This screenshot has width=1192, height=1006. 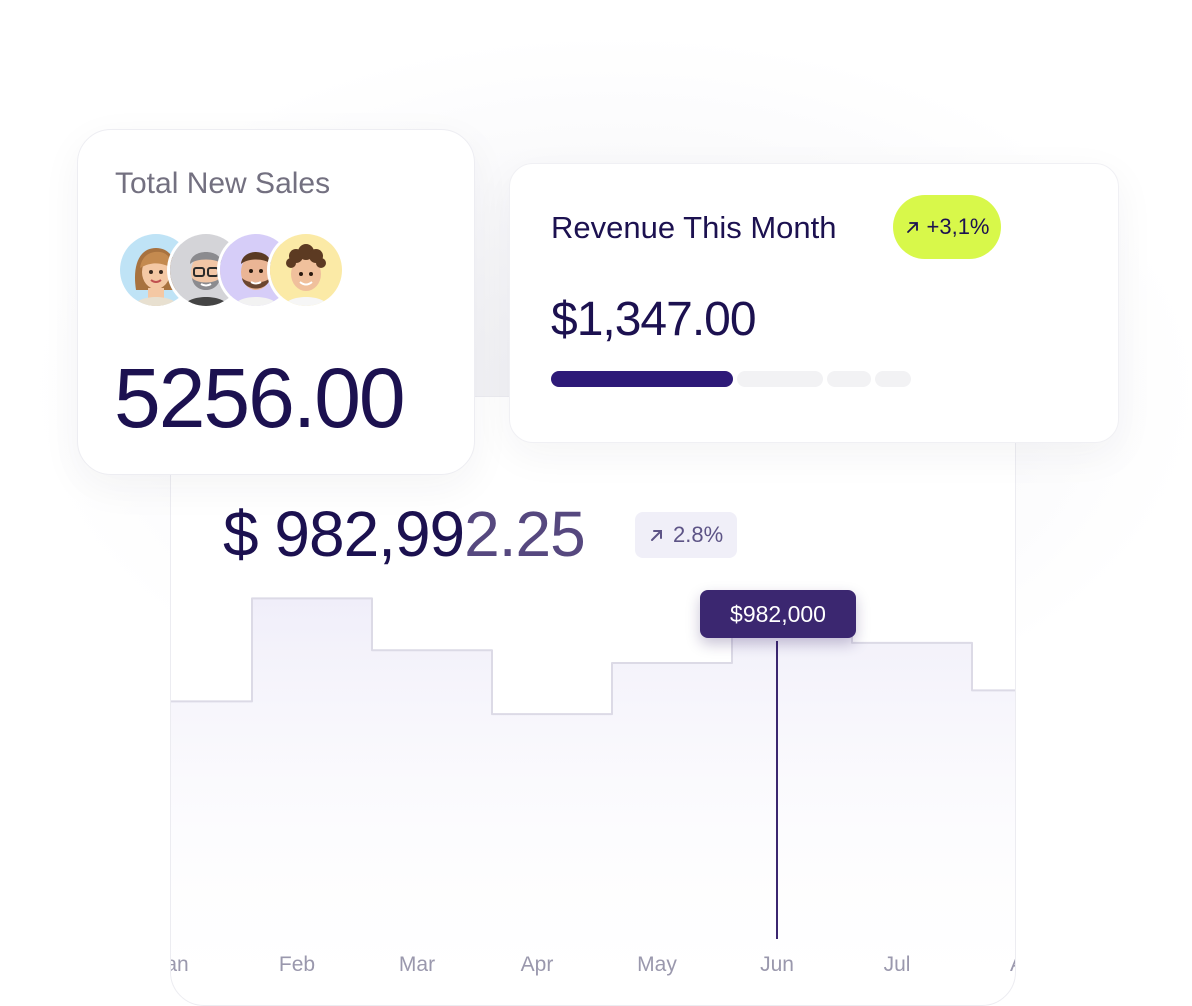 I want to click on x-axis-label-aug: A, so click(x=1012, y=965).